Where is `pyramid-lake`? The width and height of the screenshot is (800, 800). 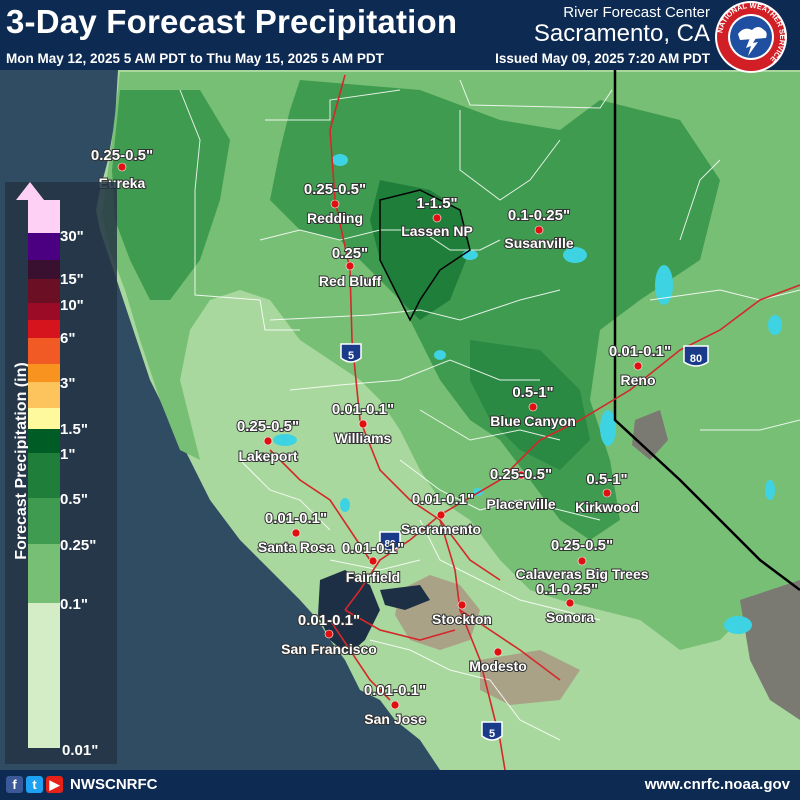 pyramid-lake is located at coordinates (664, 285).